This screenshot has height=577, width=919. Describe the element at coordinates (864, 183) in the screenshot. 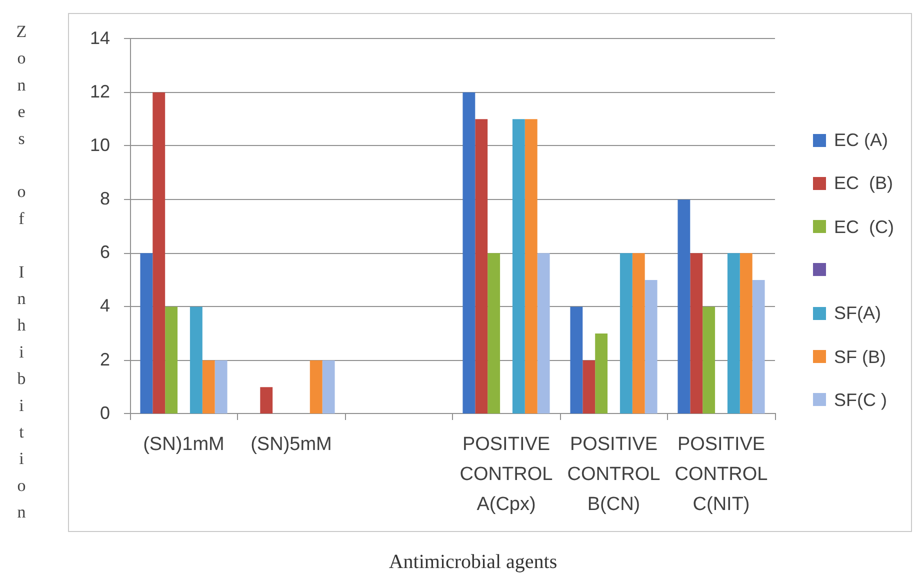

I see `legend-label: EC (B)` at that location.